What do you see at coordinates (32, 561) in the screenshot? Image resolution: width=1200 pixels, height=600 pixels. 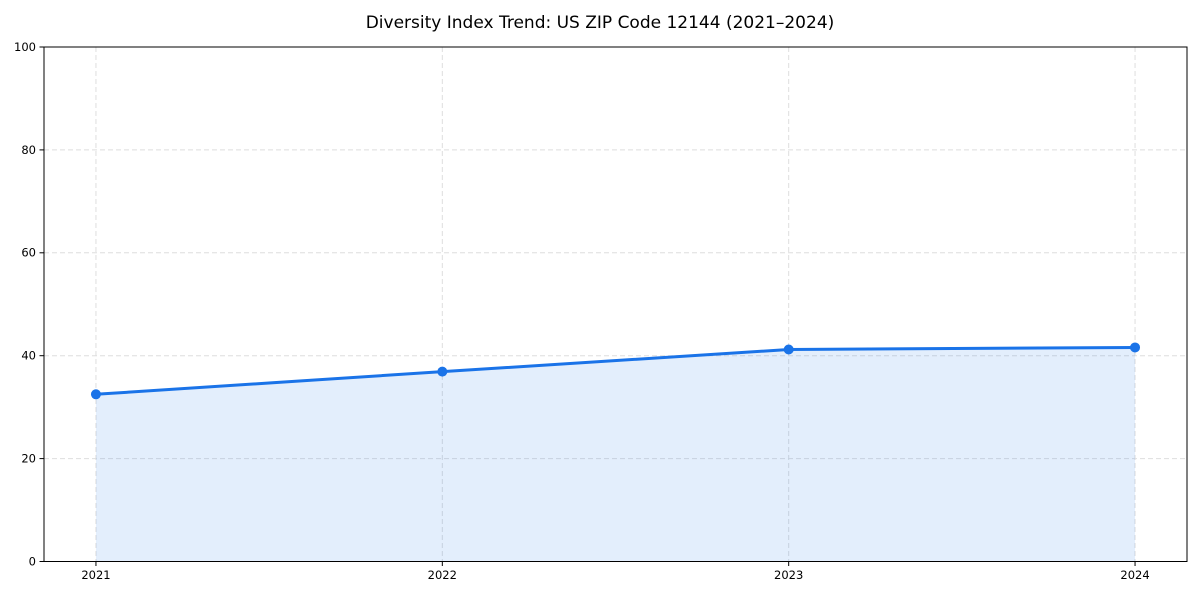 I see `y-tick-label: 0` at bounding box center [32, 561].